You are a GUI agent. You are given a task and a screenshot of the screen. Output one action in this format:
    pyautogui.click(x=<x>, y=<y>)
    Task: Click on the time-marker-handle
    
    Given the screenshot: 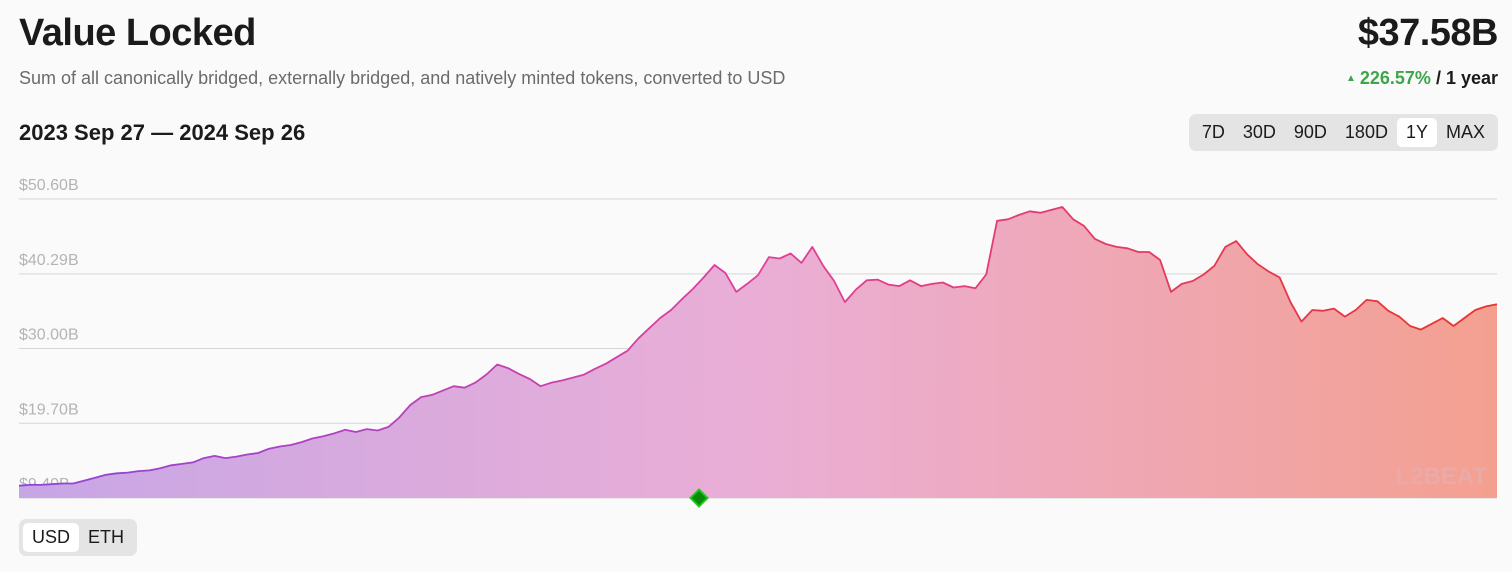 What is the action you would take?
    pyautogui.click(x=699, y=498)
    